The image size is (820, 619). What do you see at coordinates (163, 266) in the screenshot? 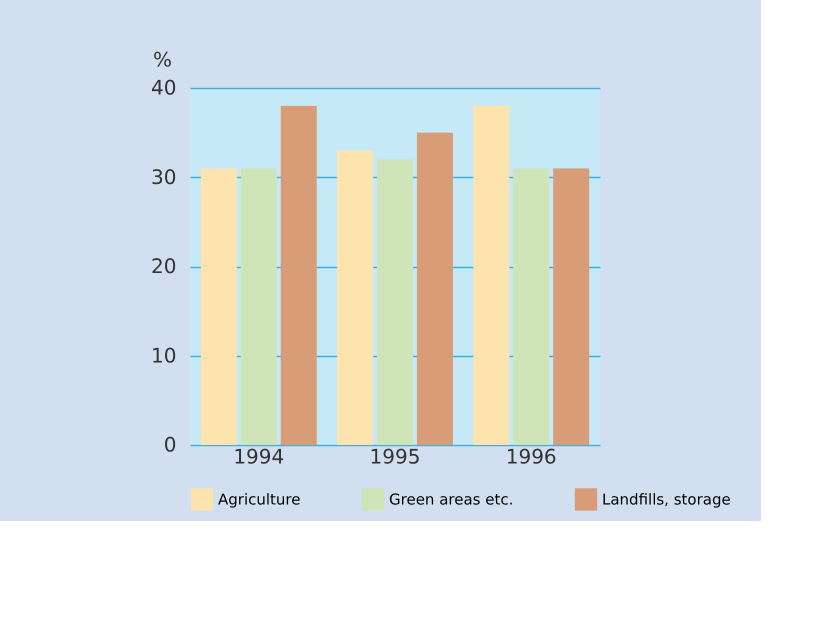
I see `y-tick-label: 20` at bounding box center [163, 266].